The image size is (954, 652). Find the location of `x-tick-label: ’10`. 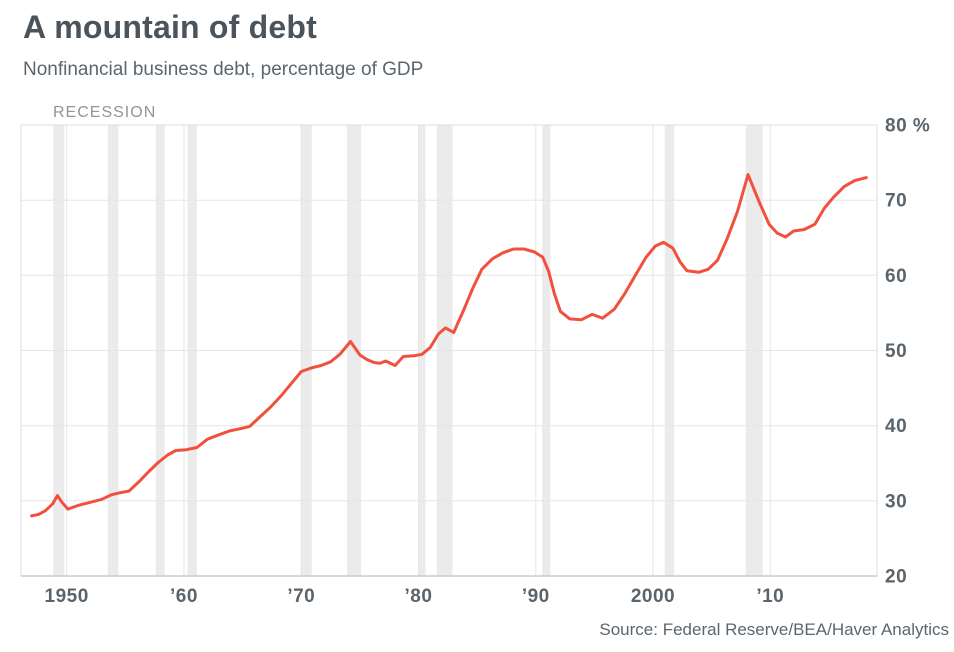

x-tick-label: ’10 is located at coordinates (770, 596).